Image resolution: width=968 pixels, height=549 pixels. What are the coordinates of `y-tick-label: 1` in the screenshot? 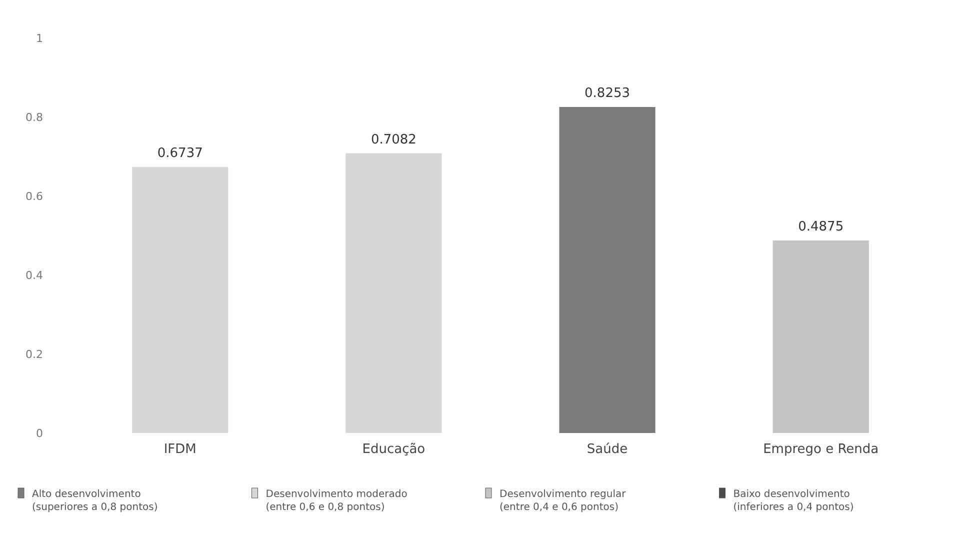 It's located at (39, 38).